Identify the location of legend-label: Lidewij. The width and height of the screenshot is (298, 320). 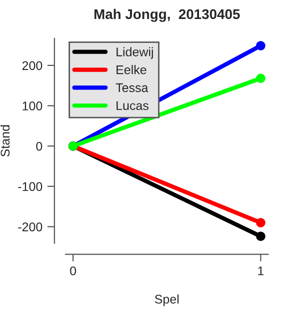
(134, 53).